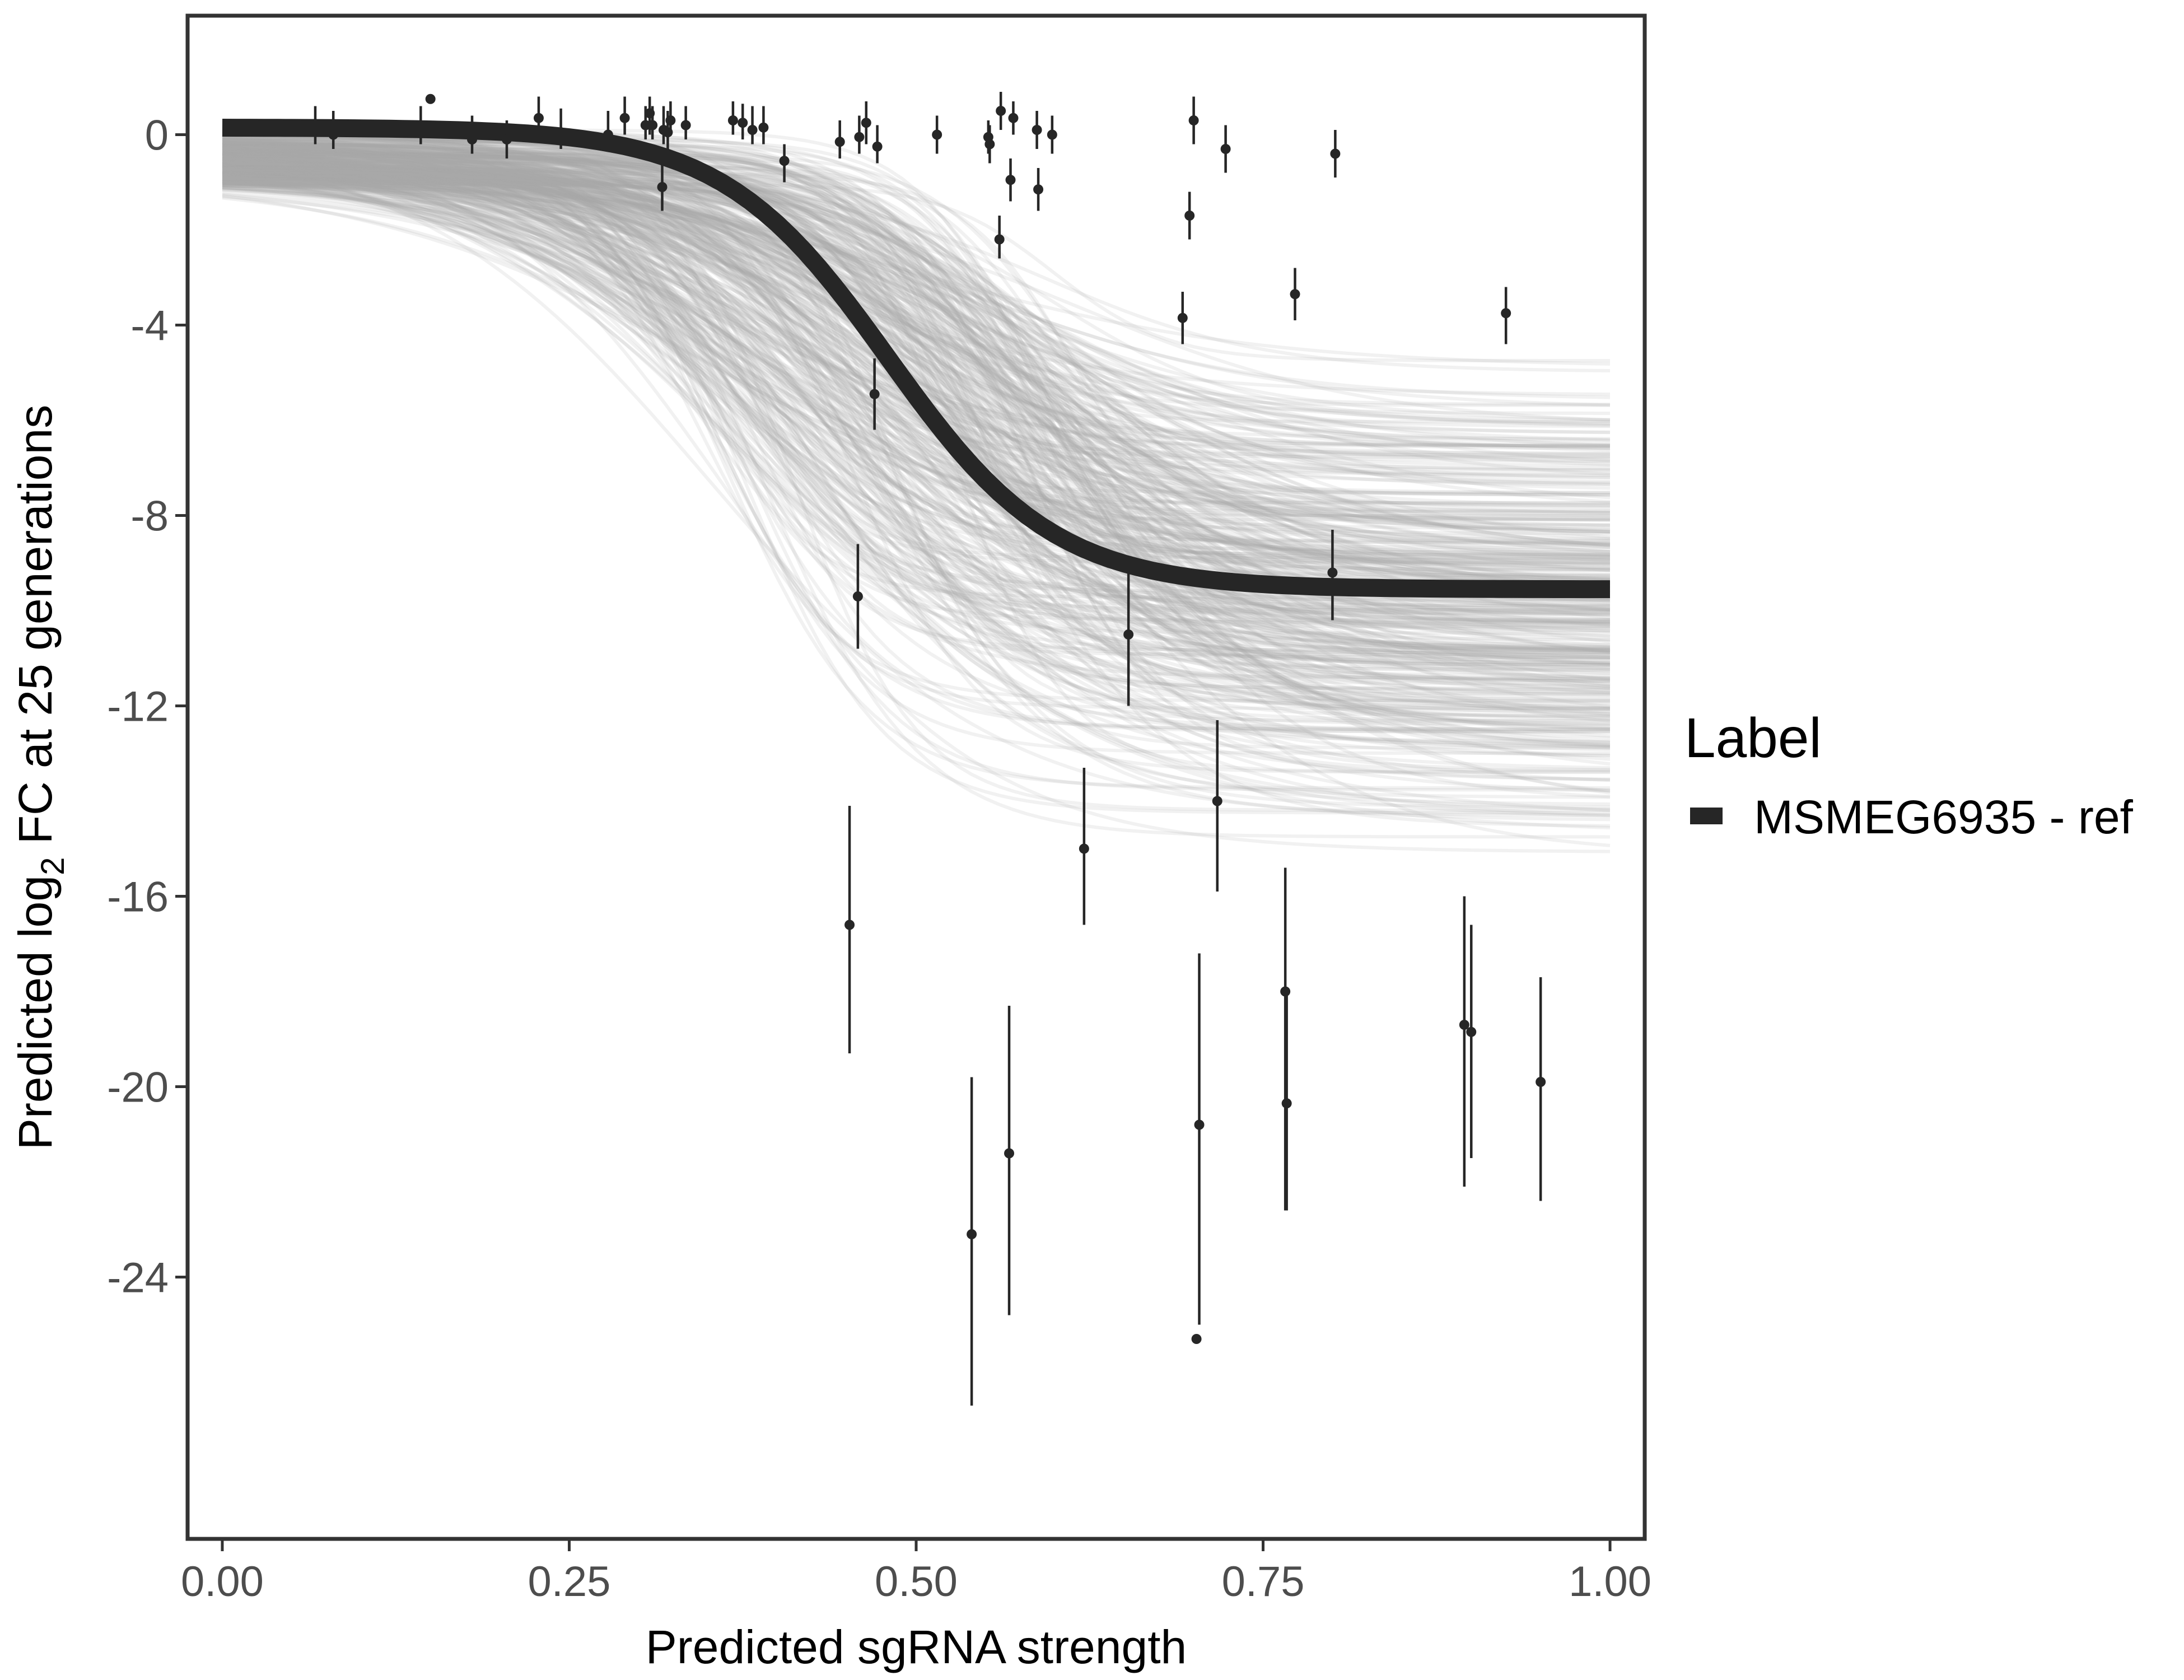 The height and width of the screenshot is (1680, 2184). Describe the element at coordinates (138, 1278) in the screenshot. I see `y-tick-label: -24` at that location.